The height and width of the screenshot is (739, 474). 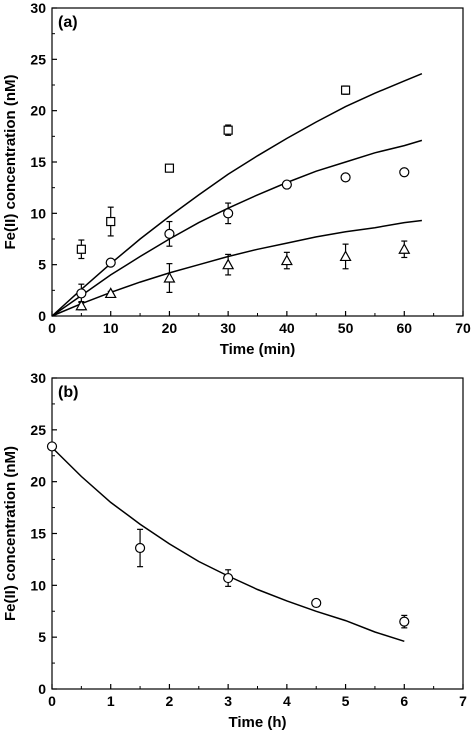 What do you see at coordinates (170, 328) in the screenshot?
I see `x-tick-label: 20` at bounding box center [170, 328].